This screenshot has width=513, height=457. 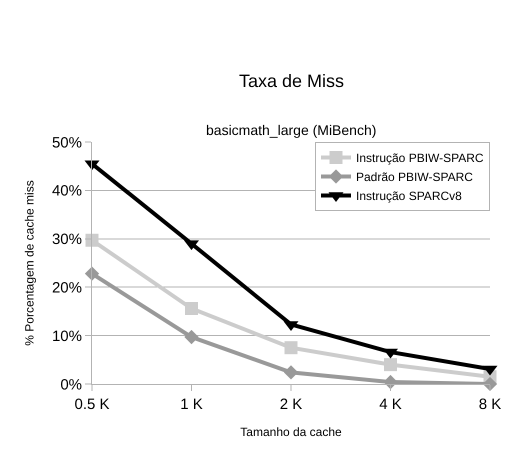 What do you see at coordinates (415, 177) in the screenshot?
I see `legend-label: Padrão PBIW-SPARC` at bounding box center [415, 177].